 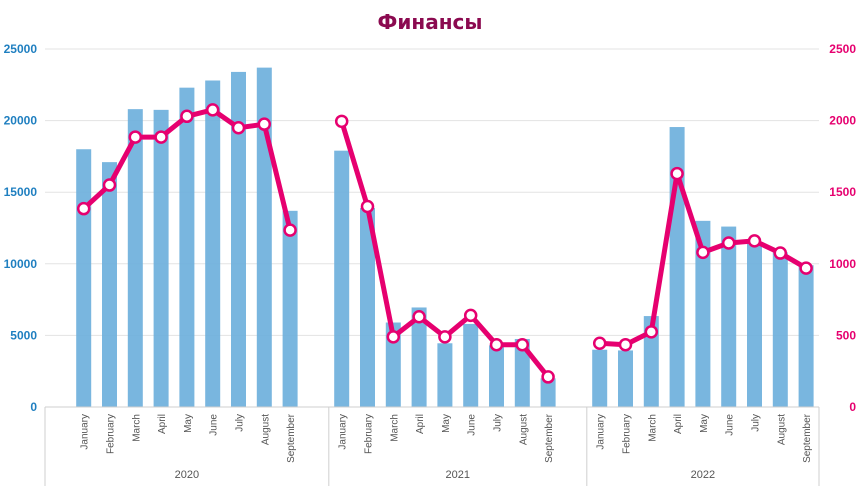 What do you see at coordinates (458, 475) in the screenshot?
I see `year-label: 2021` at bounding box center [458, 475].